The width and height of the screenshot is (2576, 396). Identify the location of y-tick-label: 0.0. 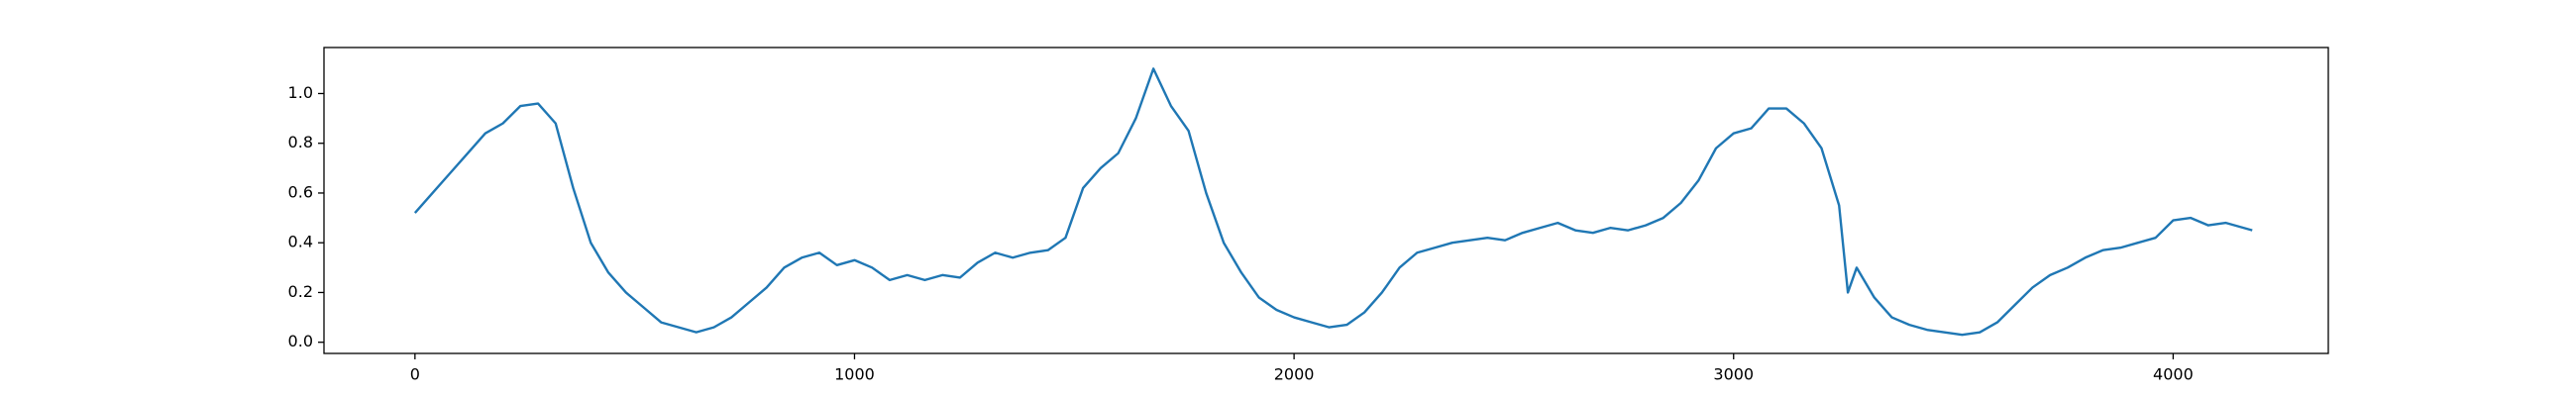
(300, 341).